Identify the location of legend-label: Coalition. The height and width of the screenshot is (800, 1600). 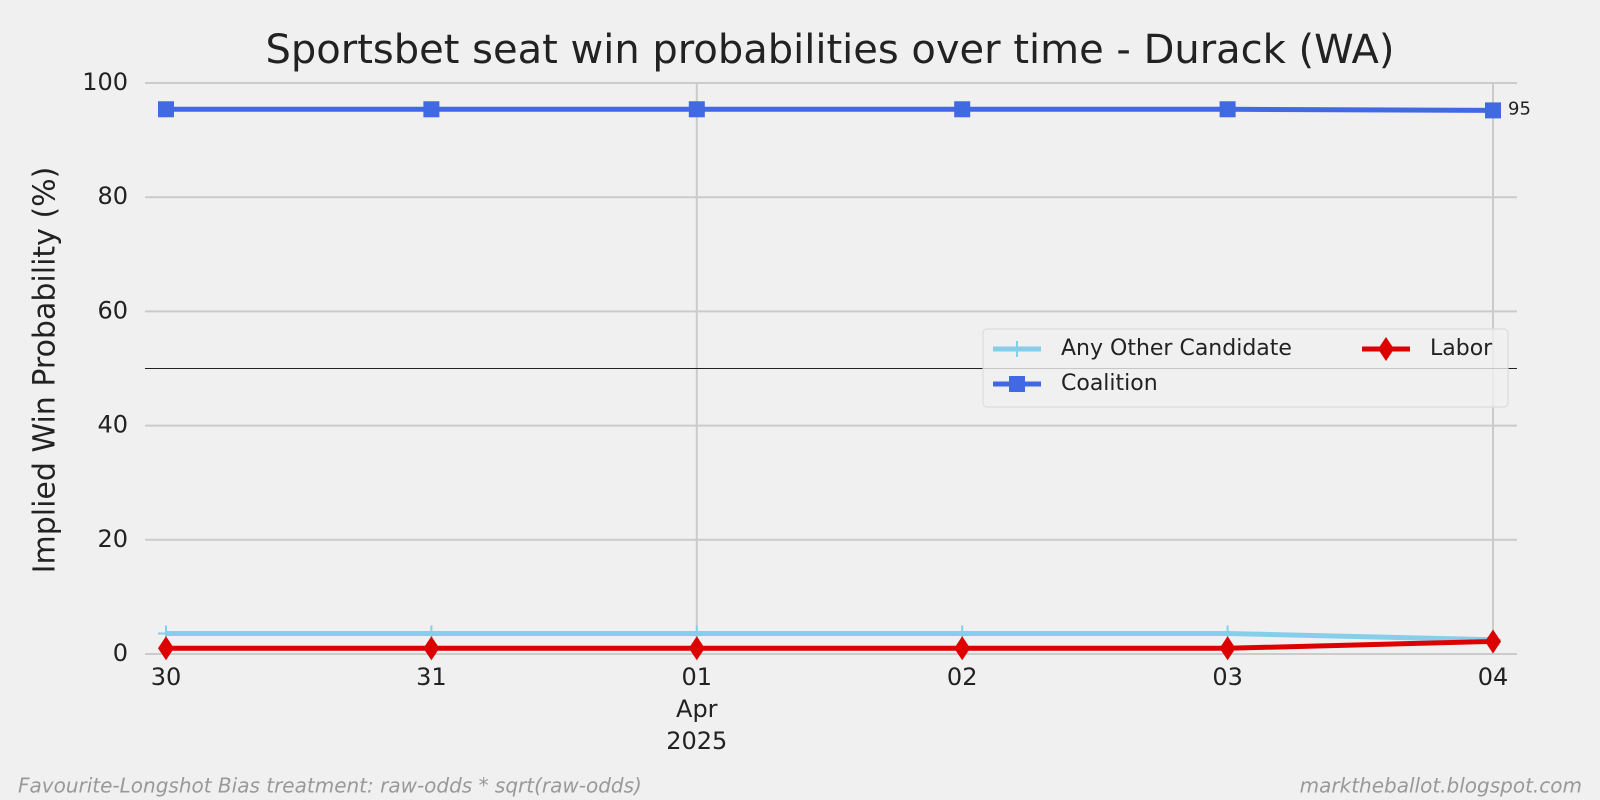
(1109, 383).